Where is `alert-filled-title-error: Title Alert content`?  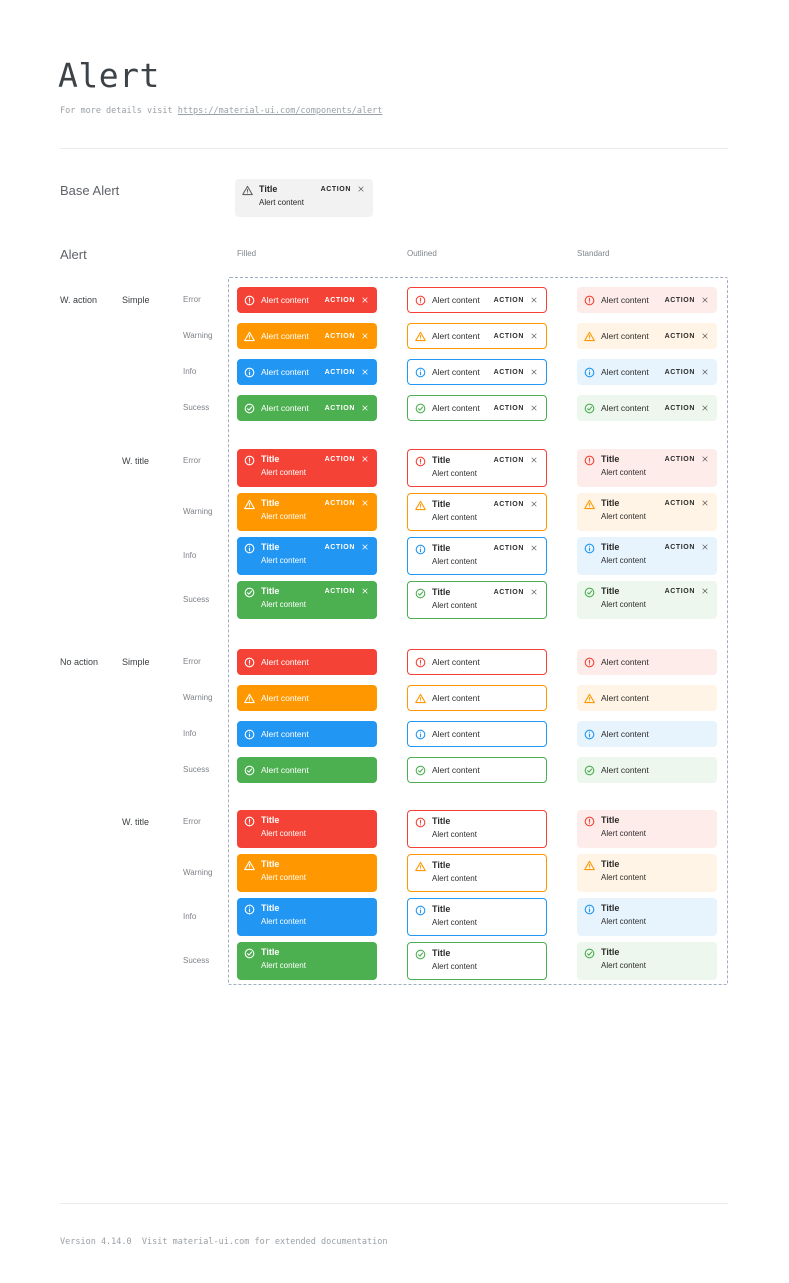
alert-filled-title-error: Title Alert content is located at coordinates (307, 829).